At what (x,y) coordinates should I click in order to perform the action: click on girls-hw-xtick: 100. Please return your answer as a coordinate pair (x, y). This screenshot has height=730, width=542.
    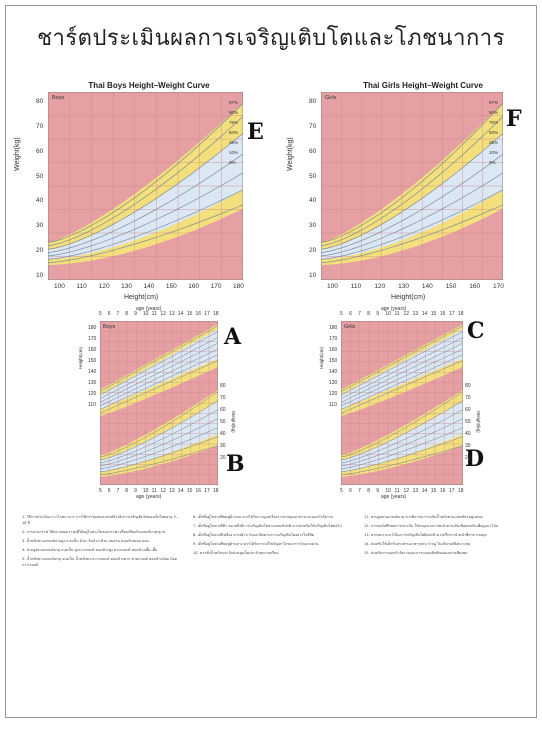
    Looking at the image, I should click on (332, 286).